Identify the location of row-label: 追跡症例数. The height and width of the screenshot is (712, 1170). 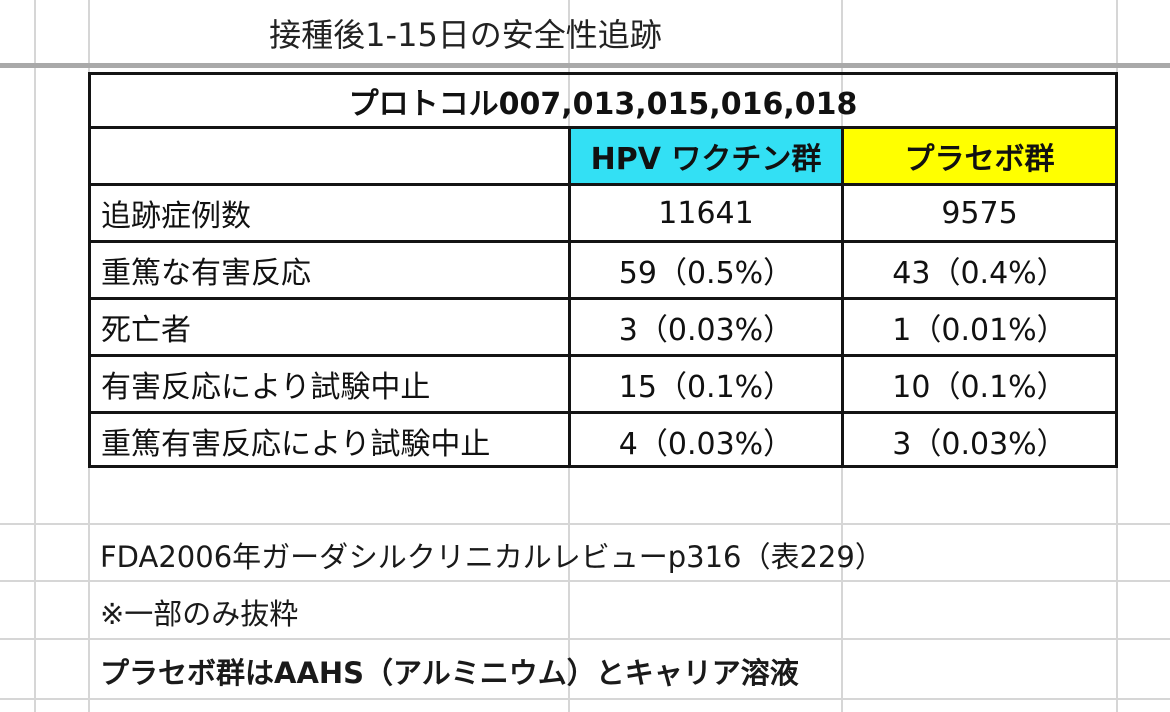
(176, 216).